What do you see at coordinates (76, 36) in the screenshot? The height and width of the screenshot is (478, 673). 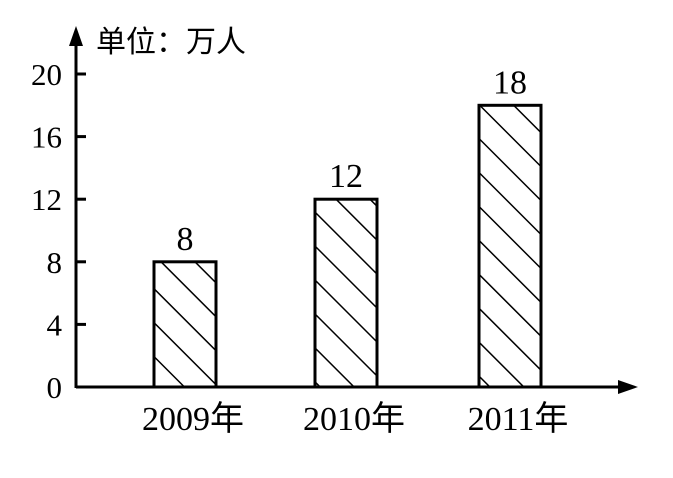 I see `y-axis-arrow-icon` at bounding box center [76, 36].